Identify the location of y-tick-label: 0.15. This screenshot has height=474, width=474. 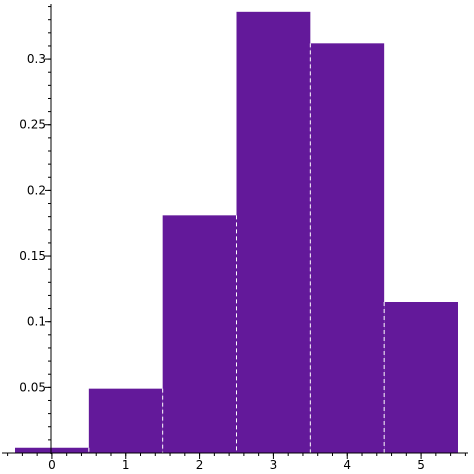
(32, 256).